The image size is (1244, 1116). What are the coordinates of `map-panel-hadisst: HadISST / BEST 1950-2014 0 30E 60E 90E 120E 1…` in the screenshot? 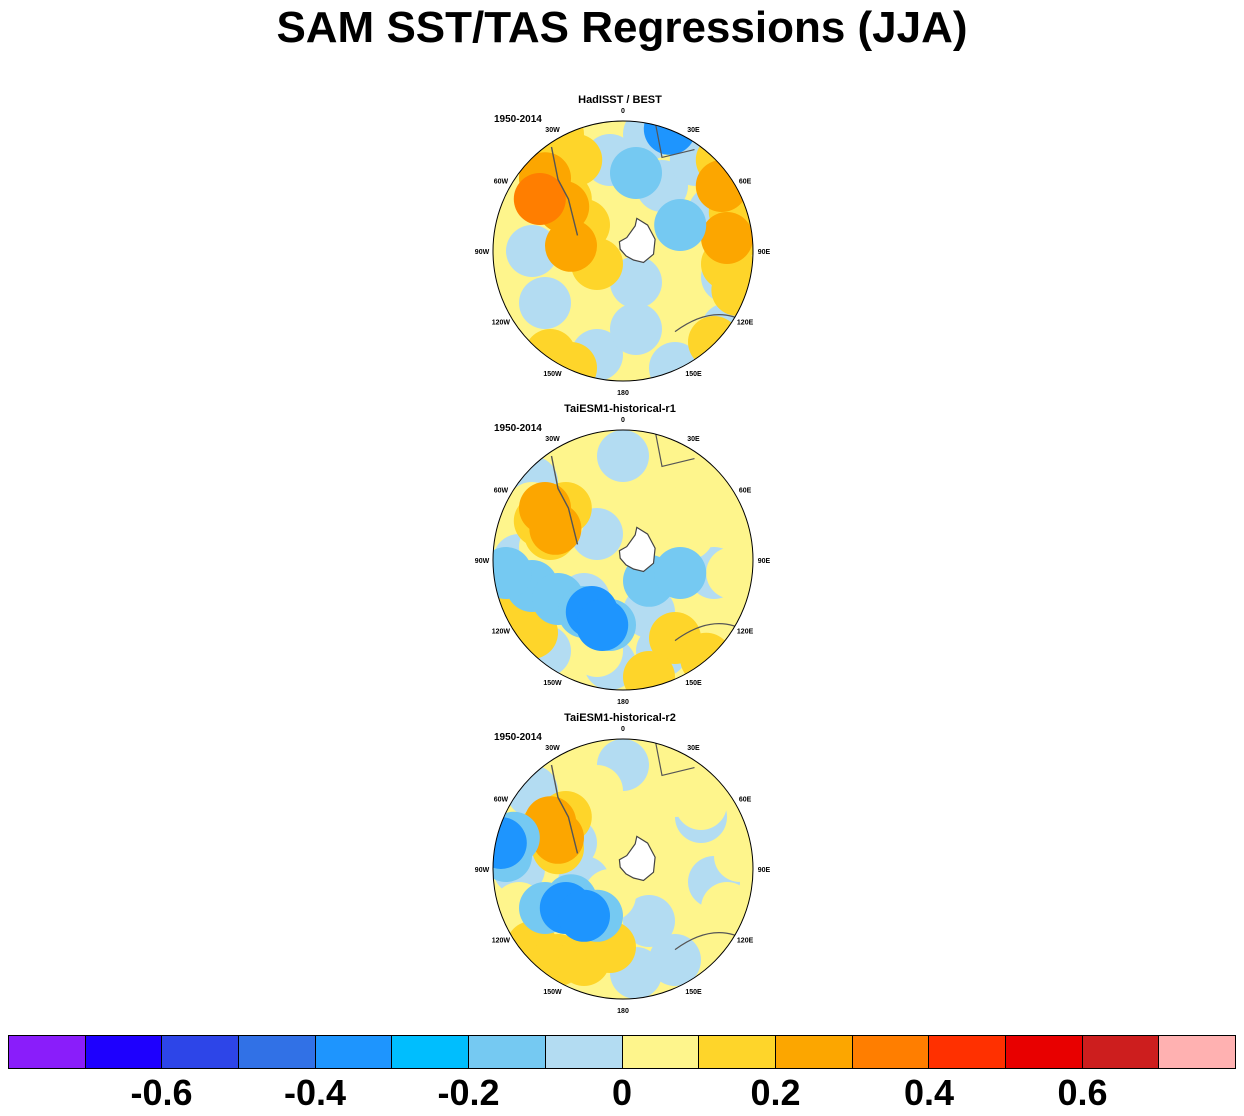 It's located at (620, 245).